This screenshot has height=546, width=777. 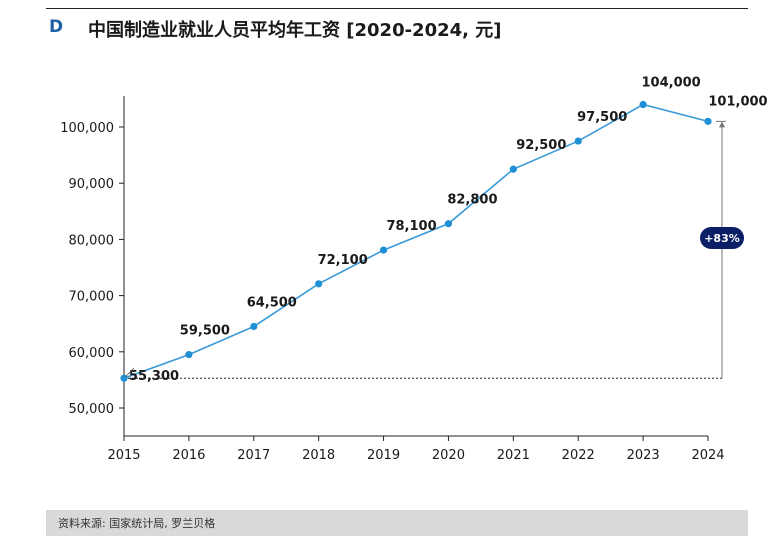 I want to click on growth-badge-label: +83%, so click(x=722, y=238).